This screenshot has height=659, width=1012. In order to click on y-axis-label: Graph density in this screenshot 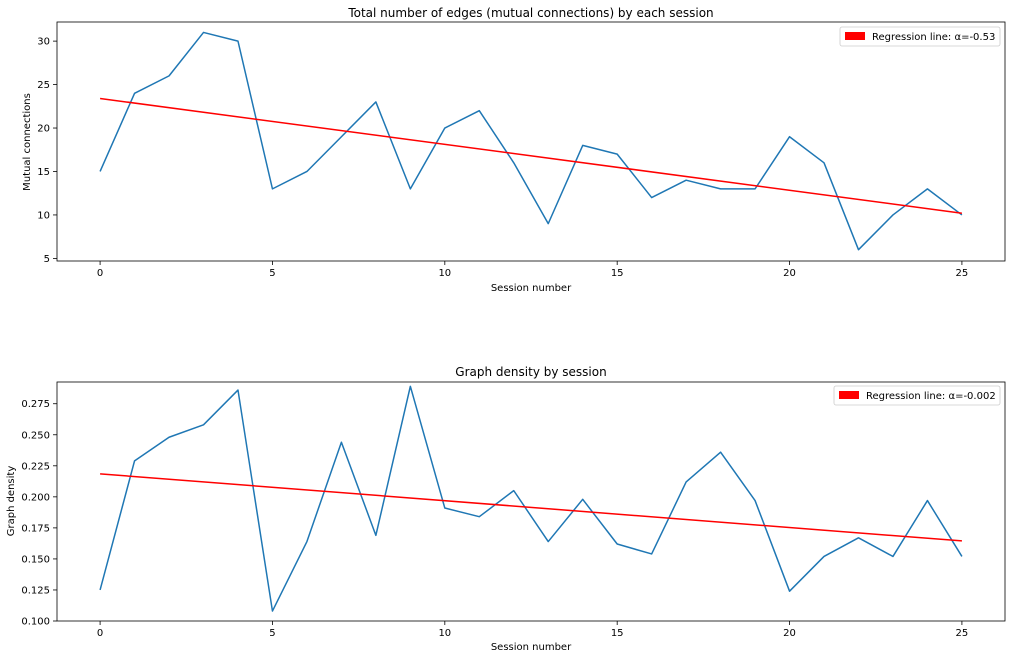, I will do `click(11, 501)`.